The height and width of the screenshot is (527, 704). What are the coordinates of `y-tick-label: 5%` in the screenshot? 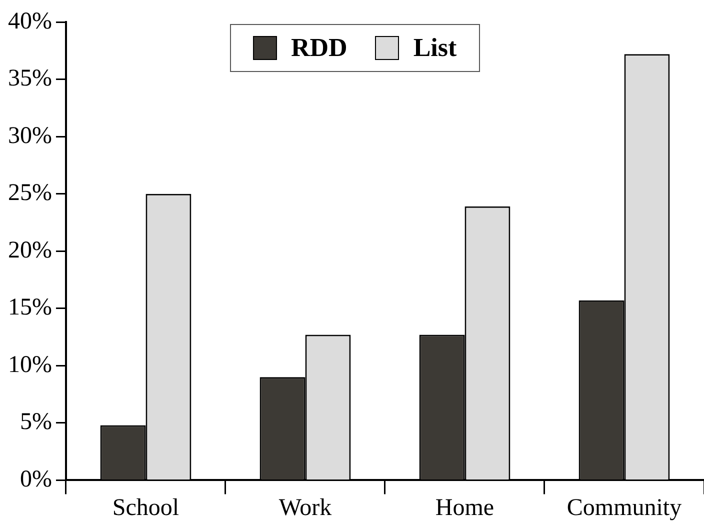 It's located at (36, 422).